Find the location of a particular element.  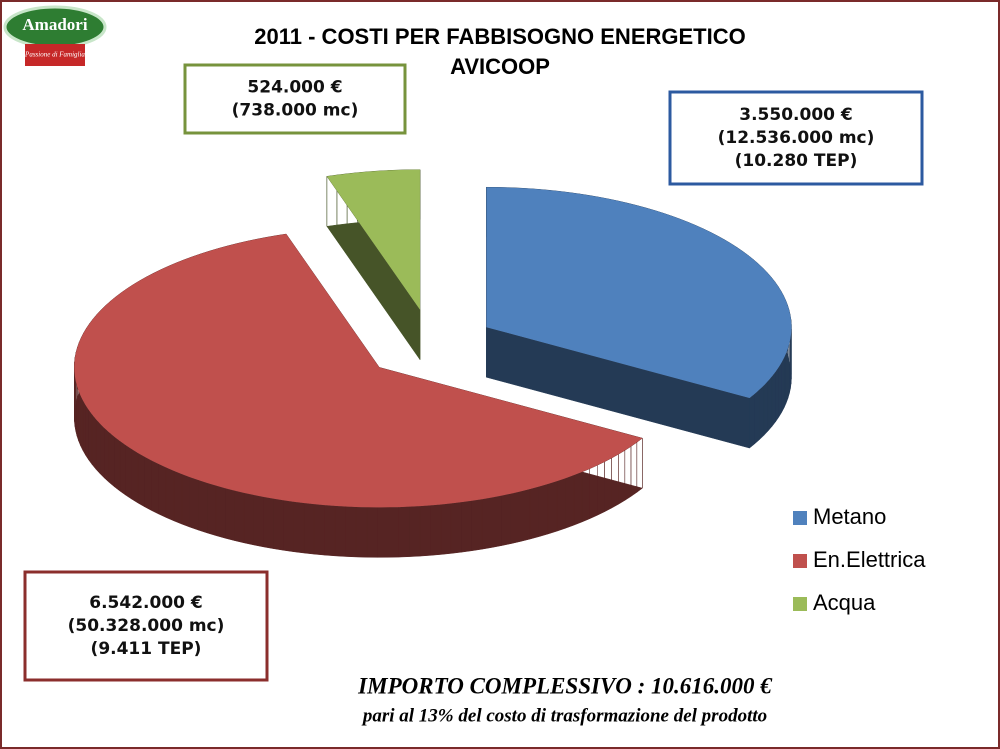

legend-label: Metano is located at coordinates (849, 516).